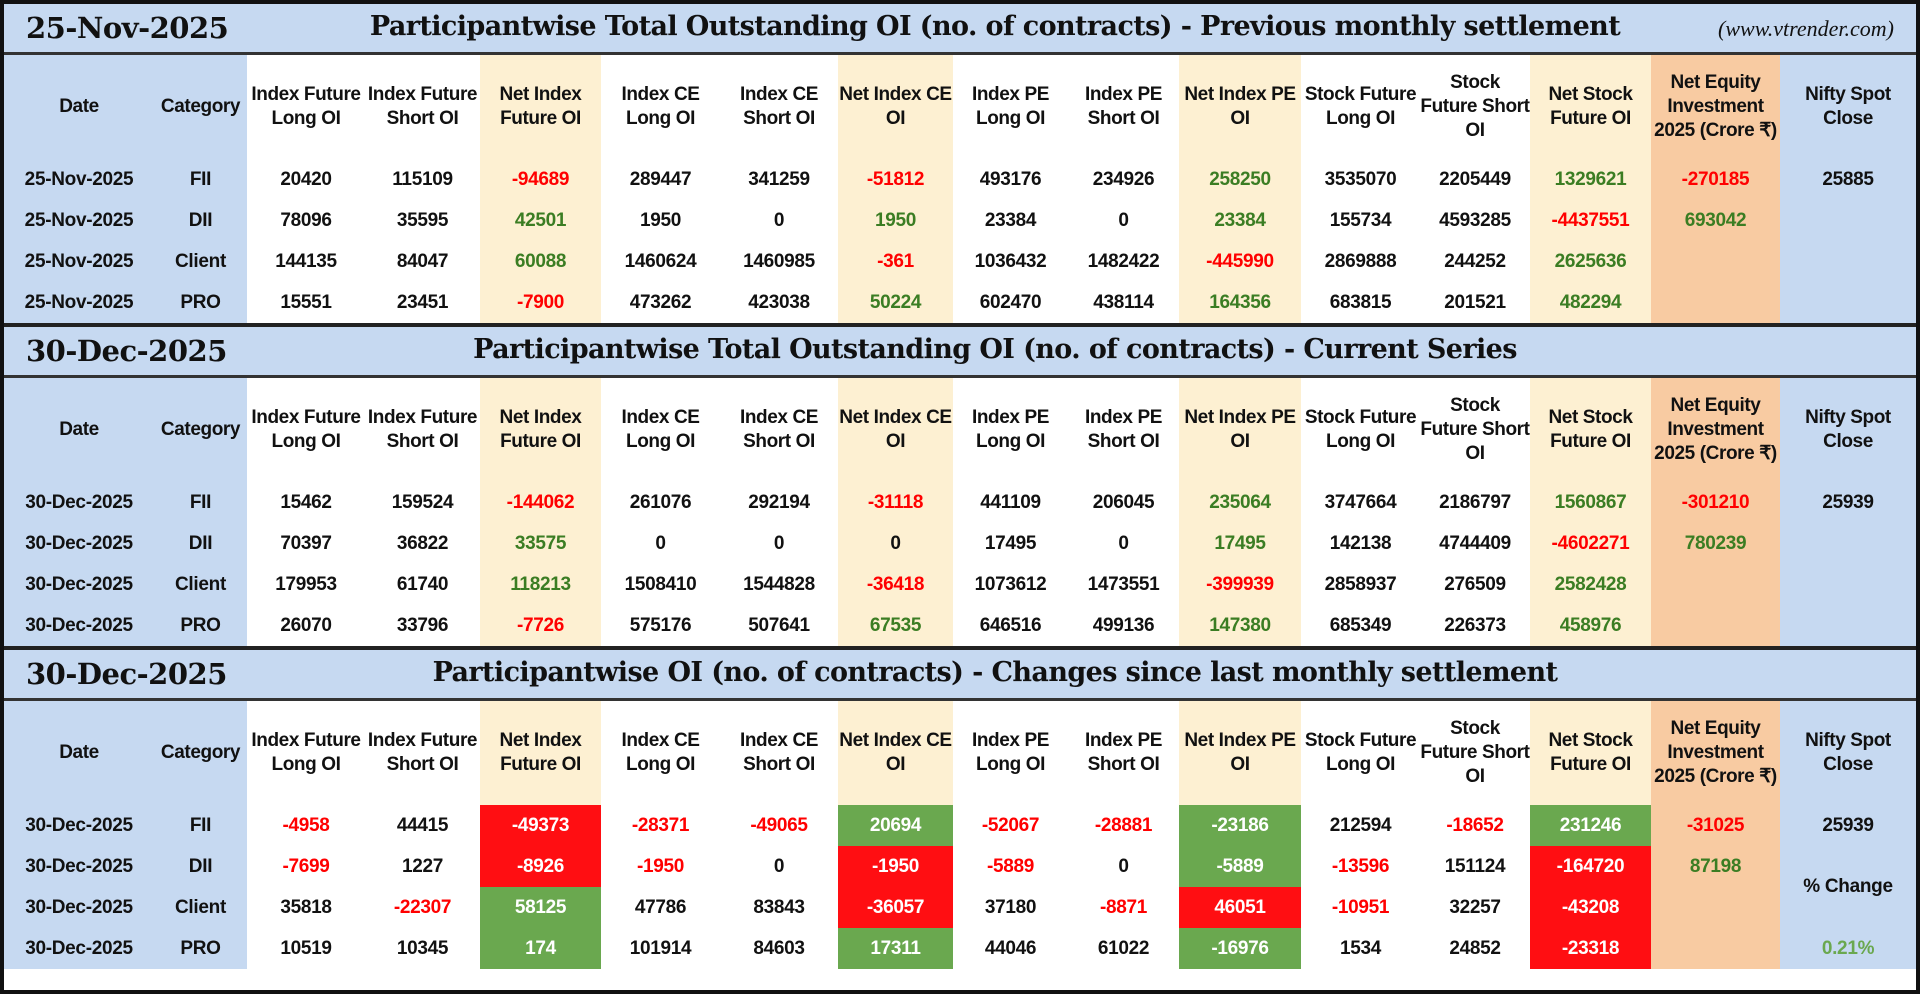 The height and width of the screenshot is (994, 1920). Describe the element at coordinates (1848, 430) in the screenshot. I see `column-header-nifty-spot-close: Nifty Spot Close` at that location.